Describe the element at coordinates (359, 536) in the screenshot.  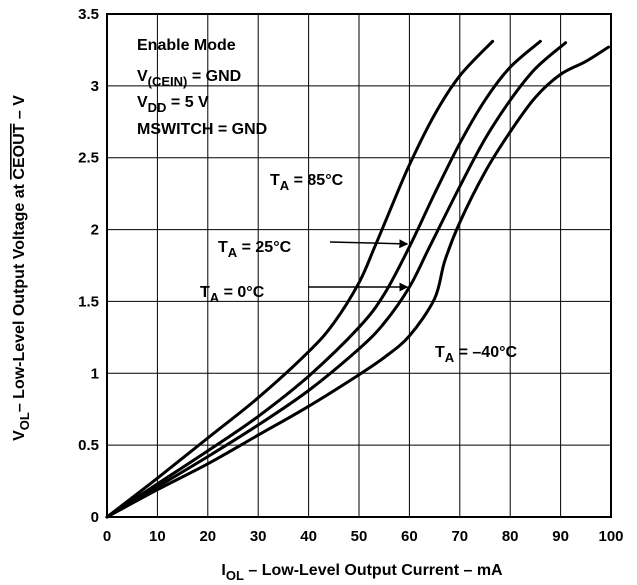
I see `x-tick-label: 50` at that location.